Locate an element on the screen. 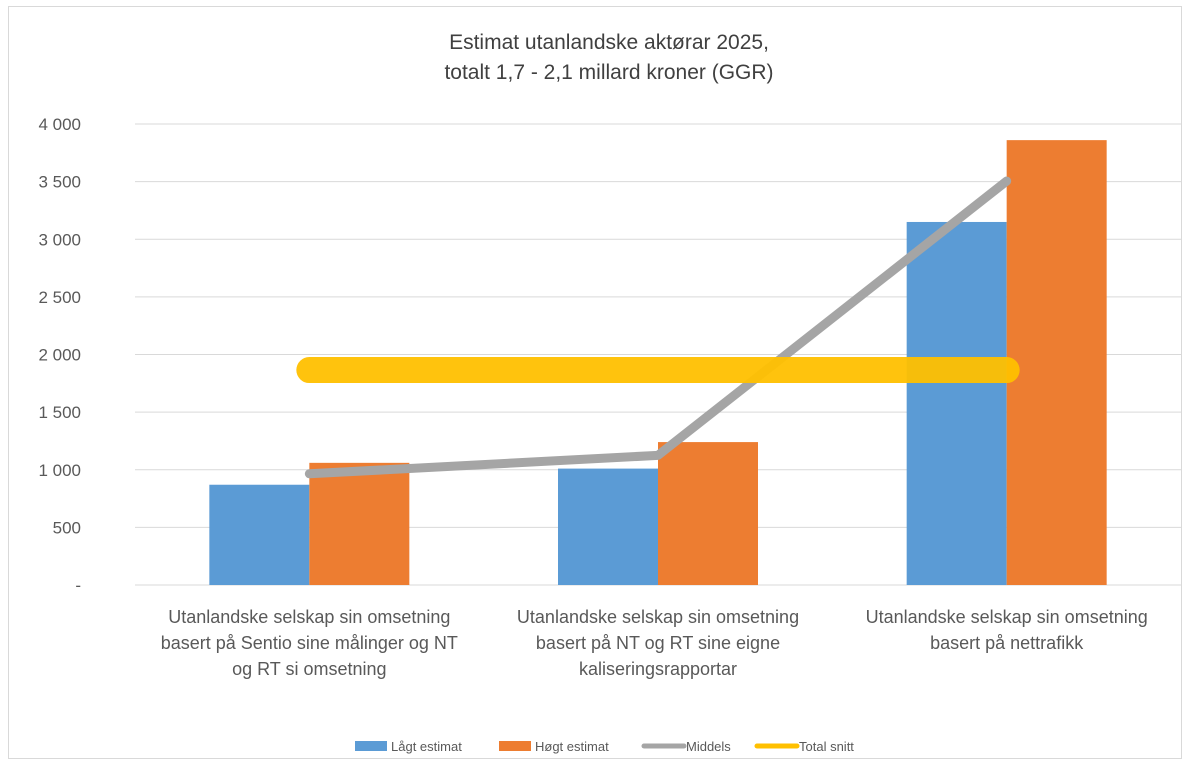 The width and height of the screenshot is (1190, 765). y-tick-label: 3 000 is located at coordinates (59, 239).